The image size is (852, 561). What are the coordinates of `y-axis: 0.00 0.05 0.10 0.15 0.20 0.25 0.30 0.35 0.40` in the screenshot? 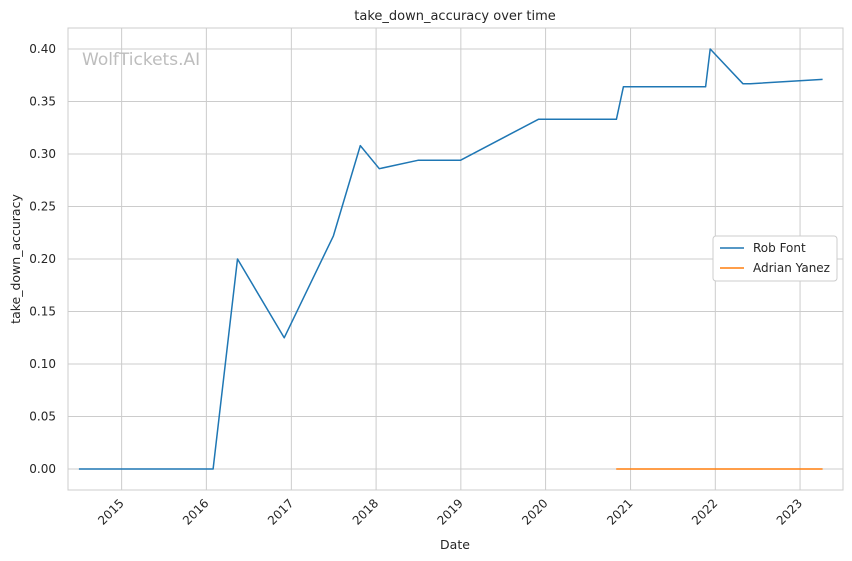 It's located at (42, 259).